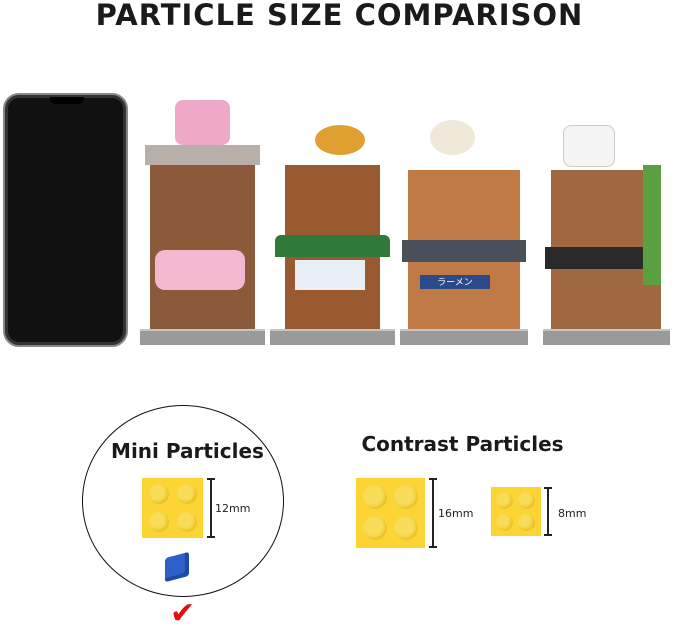 The height and width of the screenshot is (633, 679). What do you see at coordinates (516, 511) in the screenshot?
I see `contrast-brick-8mm` at bounding box center [516, 511].